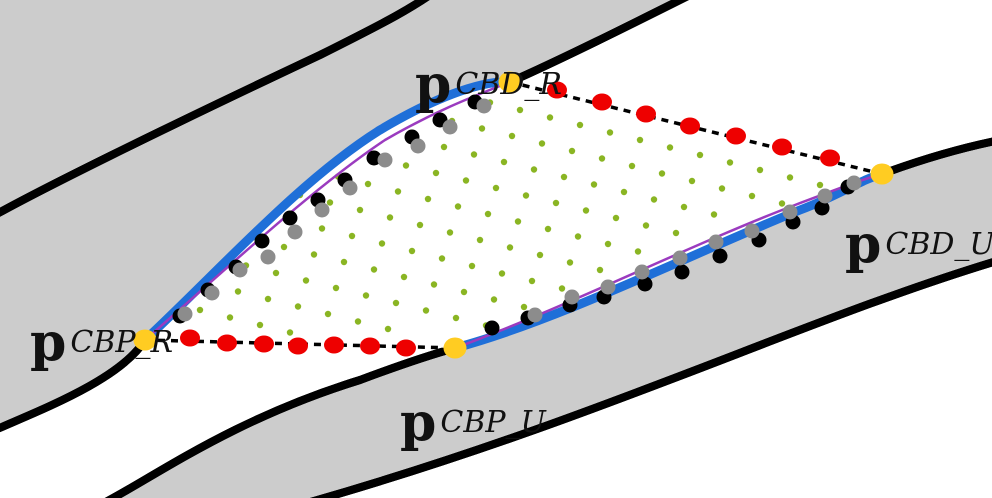  What do you see at coordinates (433, 84) in the screenshot?
I see `label-cbd-r-main: p` at bounding box center [433, 84].